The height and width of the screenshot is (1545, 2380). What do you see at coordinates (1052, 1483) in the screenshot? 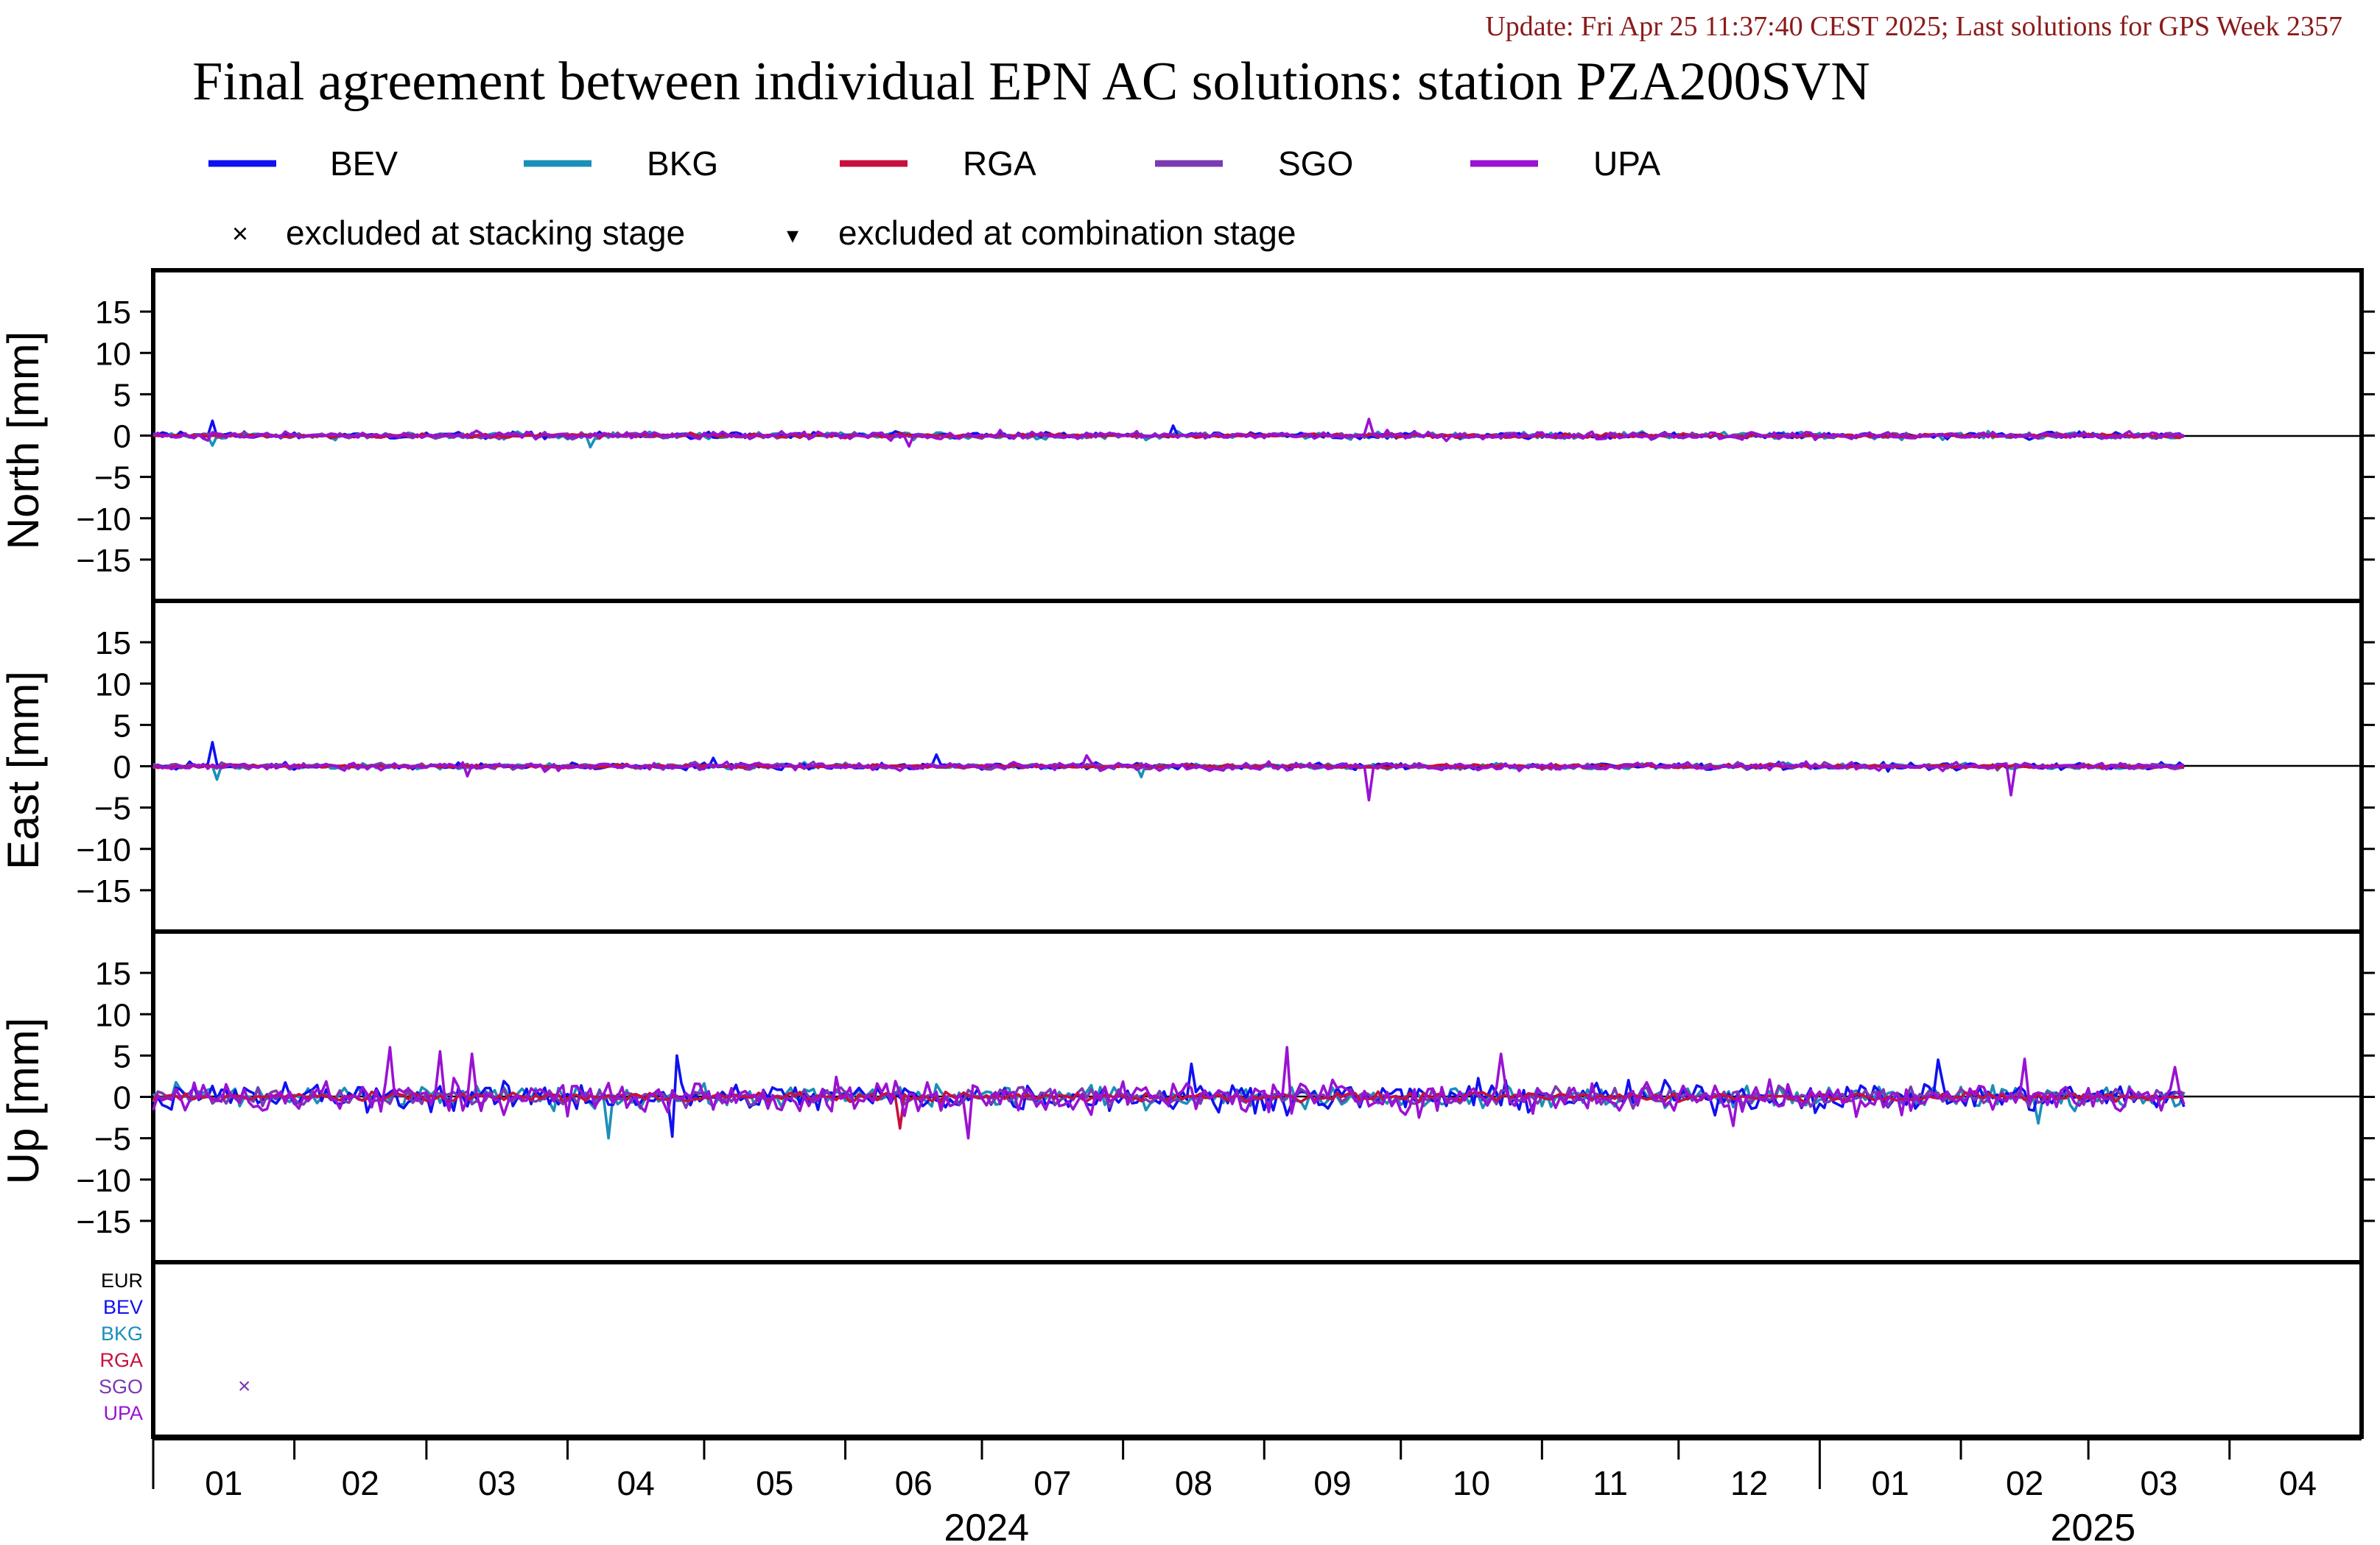
I see `month-label-6: 07` at bounding box center [1052, 1483].